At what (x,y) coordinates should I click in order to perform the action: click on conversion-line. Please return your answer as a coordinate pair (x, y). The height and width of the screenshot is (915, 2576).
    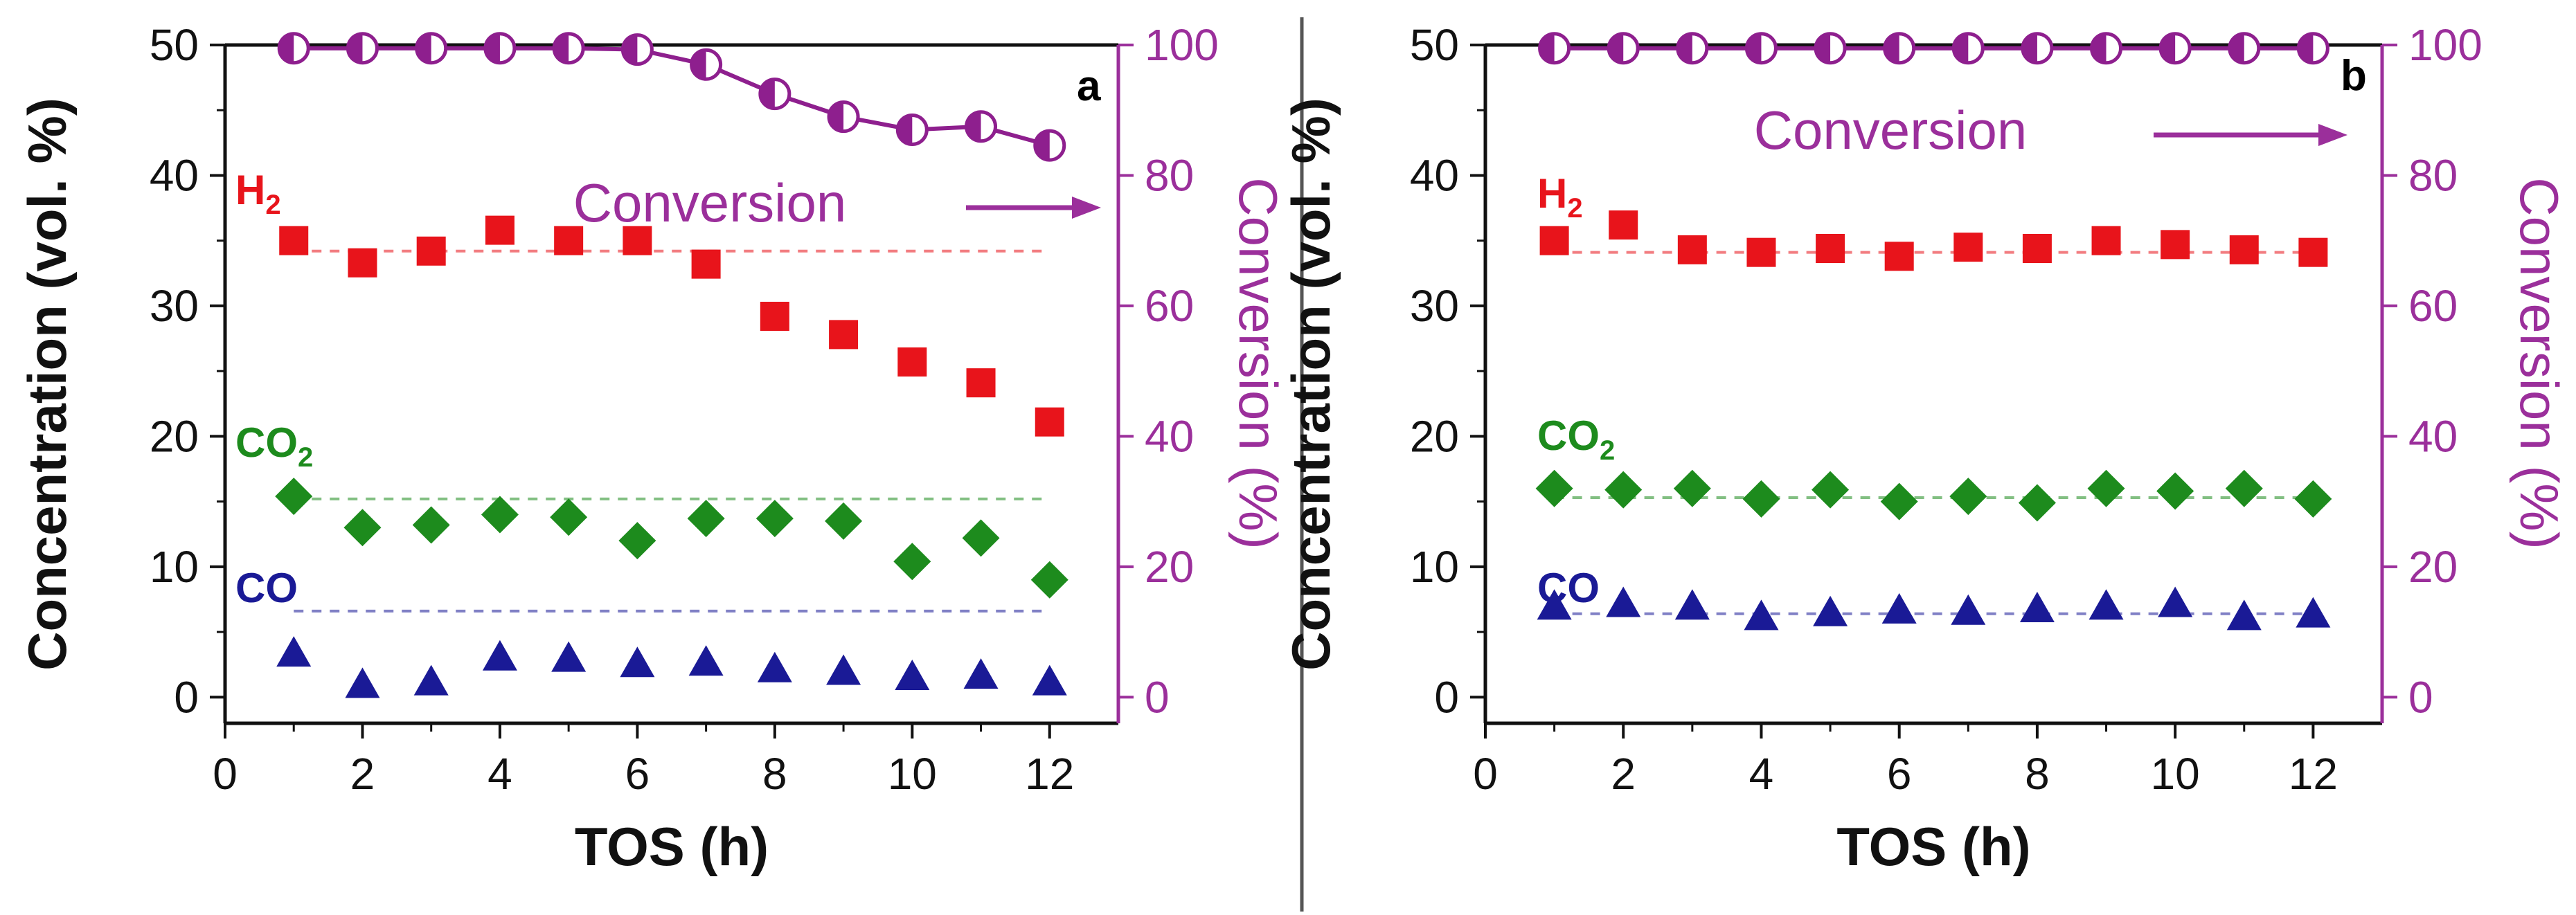
    Looking at the image, I should click on (672, 97).